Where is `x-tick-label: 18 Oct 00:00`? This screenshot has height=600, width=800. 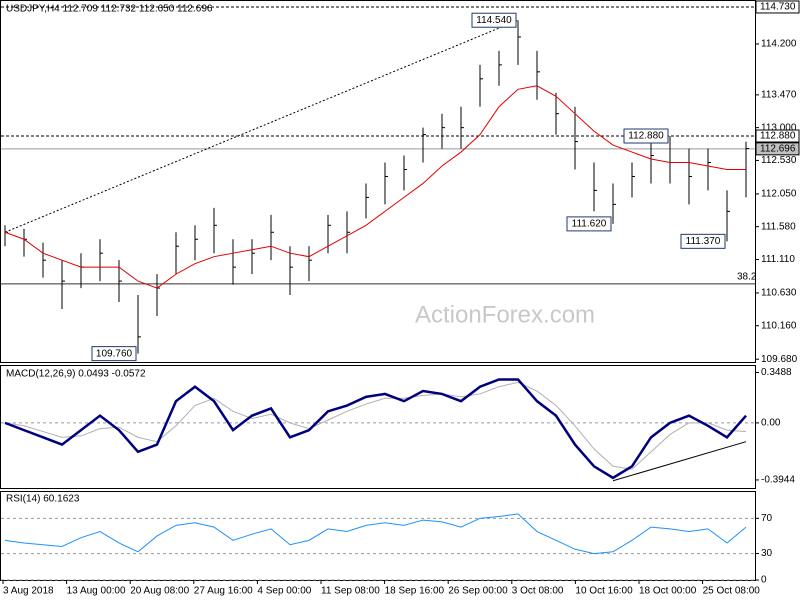 x-tick-label: 18 Oct 00:00 is located at coordinates (668, 591).